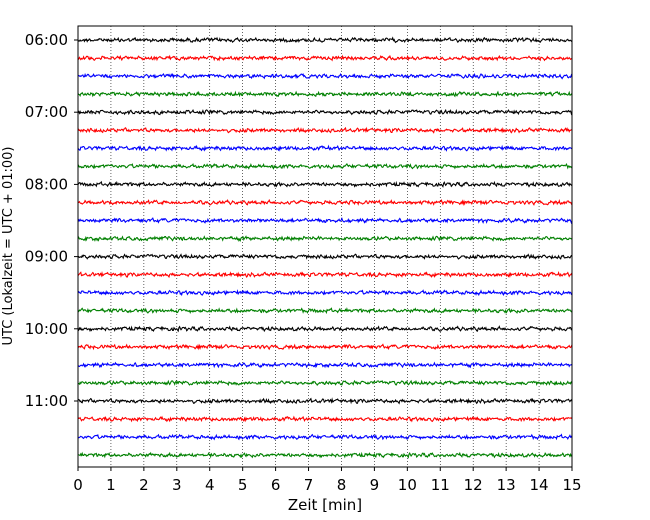 This screenshot has width=650, height=520. What do you see at coordinates (8, 246) in the screenshot?
I see `y-axis-label: UTC (Lokalzeit = UTC + 01:00)` at bounding box center [8, 246].